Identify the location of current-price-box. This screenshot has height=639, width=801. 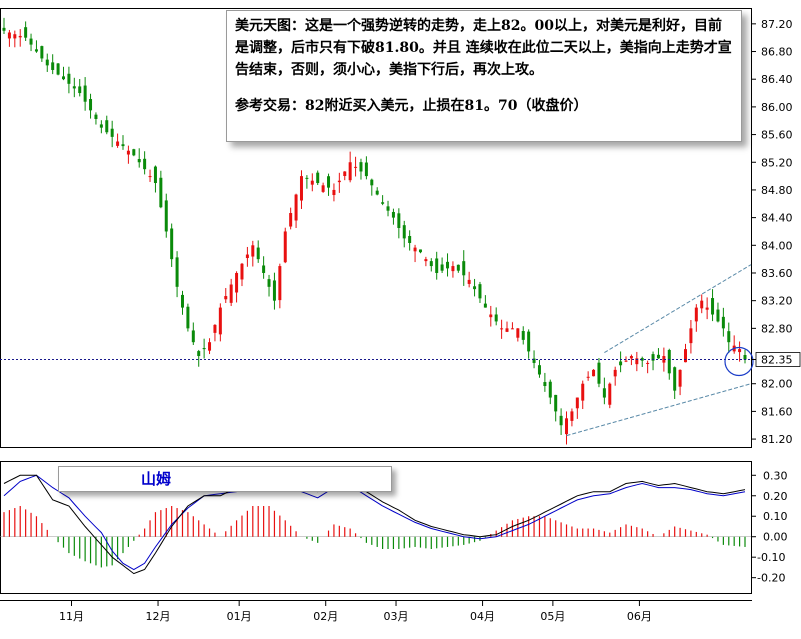
(778, 359).